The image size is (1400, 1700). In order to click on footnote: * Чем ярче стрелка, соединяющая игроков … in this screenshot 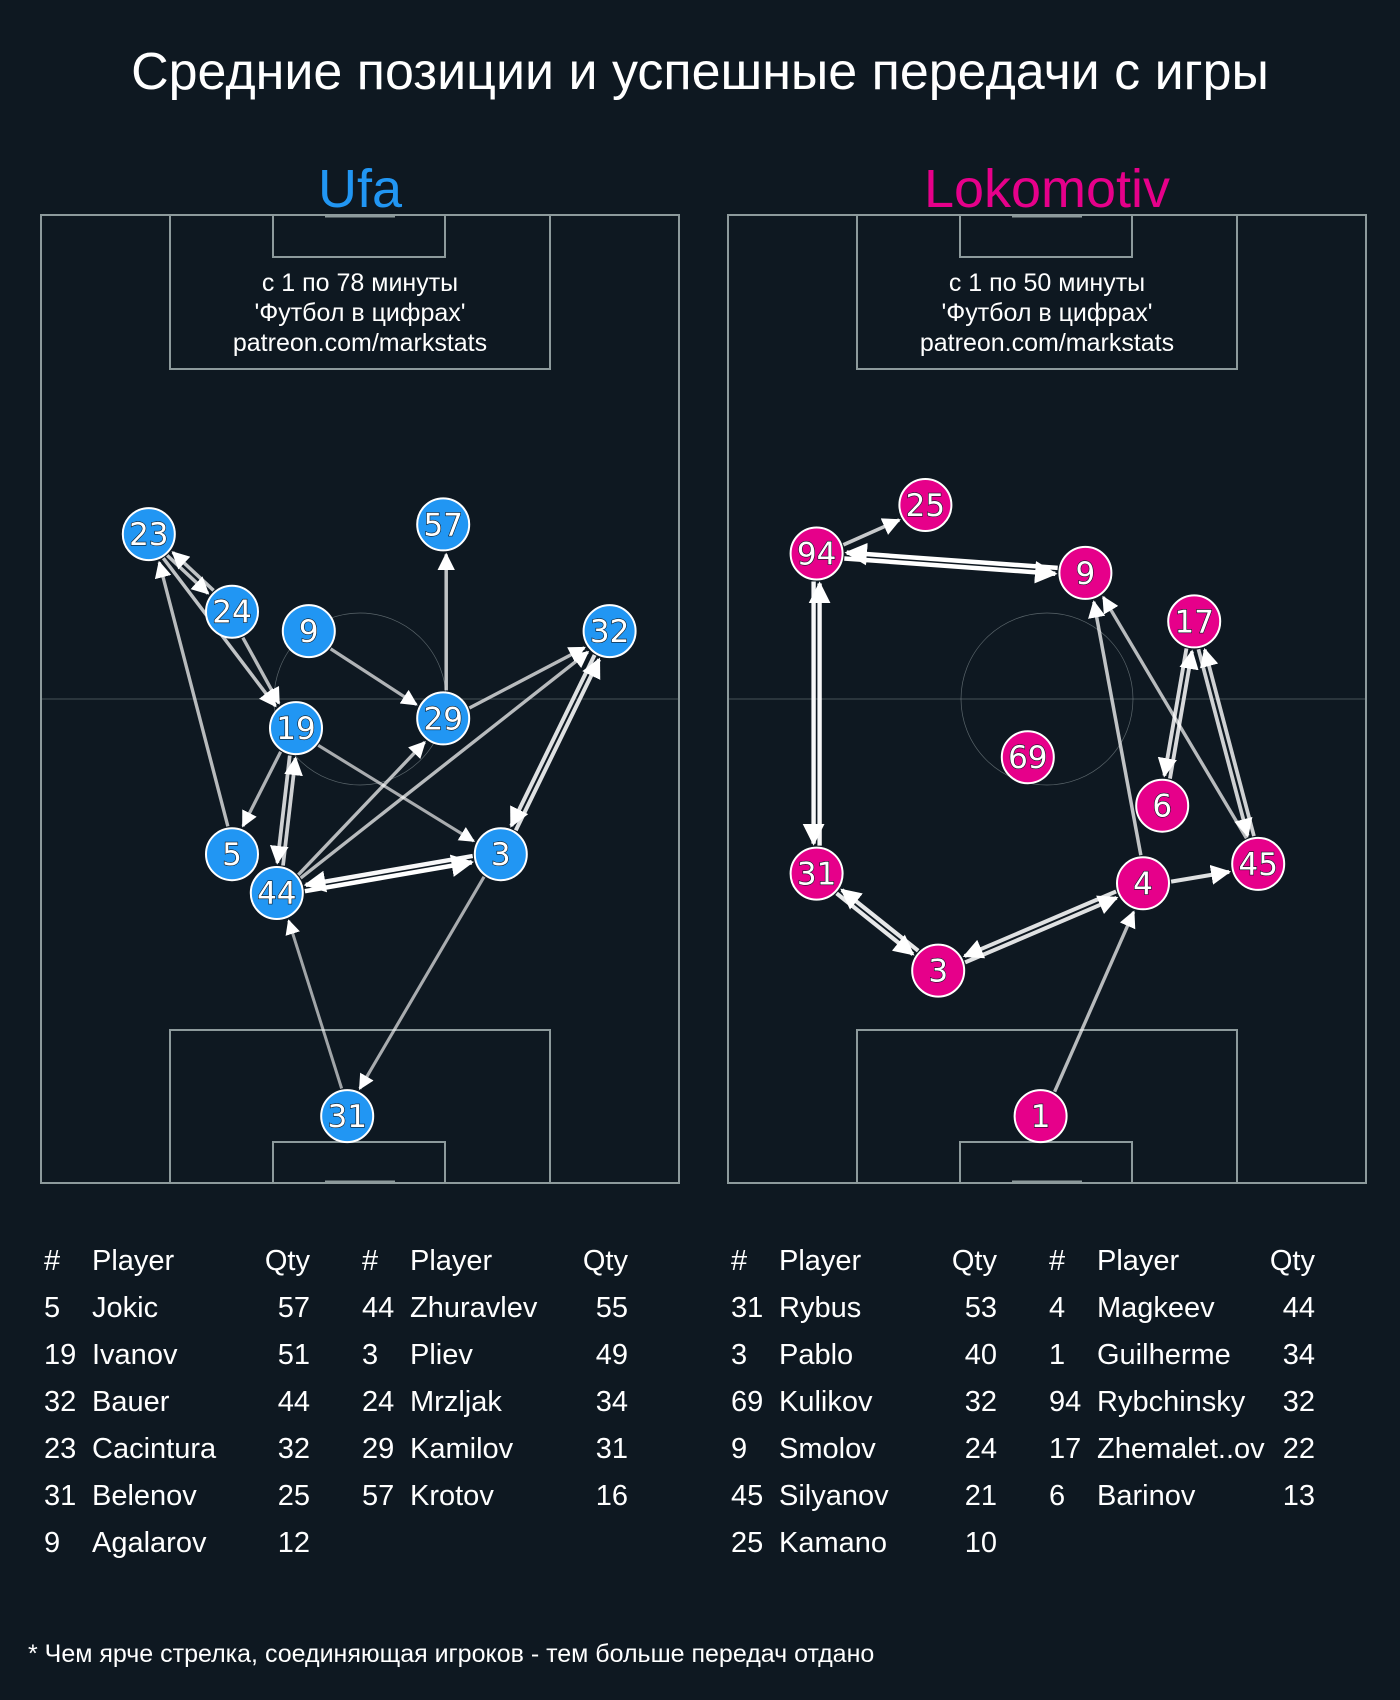, I will do `click(451, 1654)`.